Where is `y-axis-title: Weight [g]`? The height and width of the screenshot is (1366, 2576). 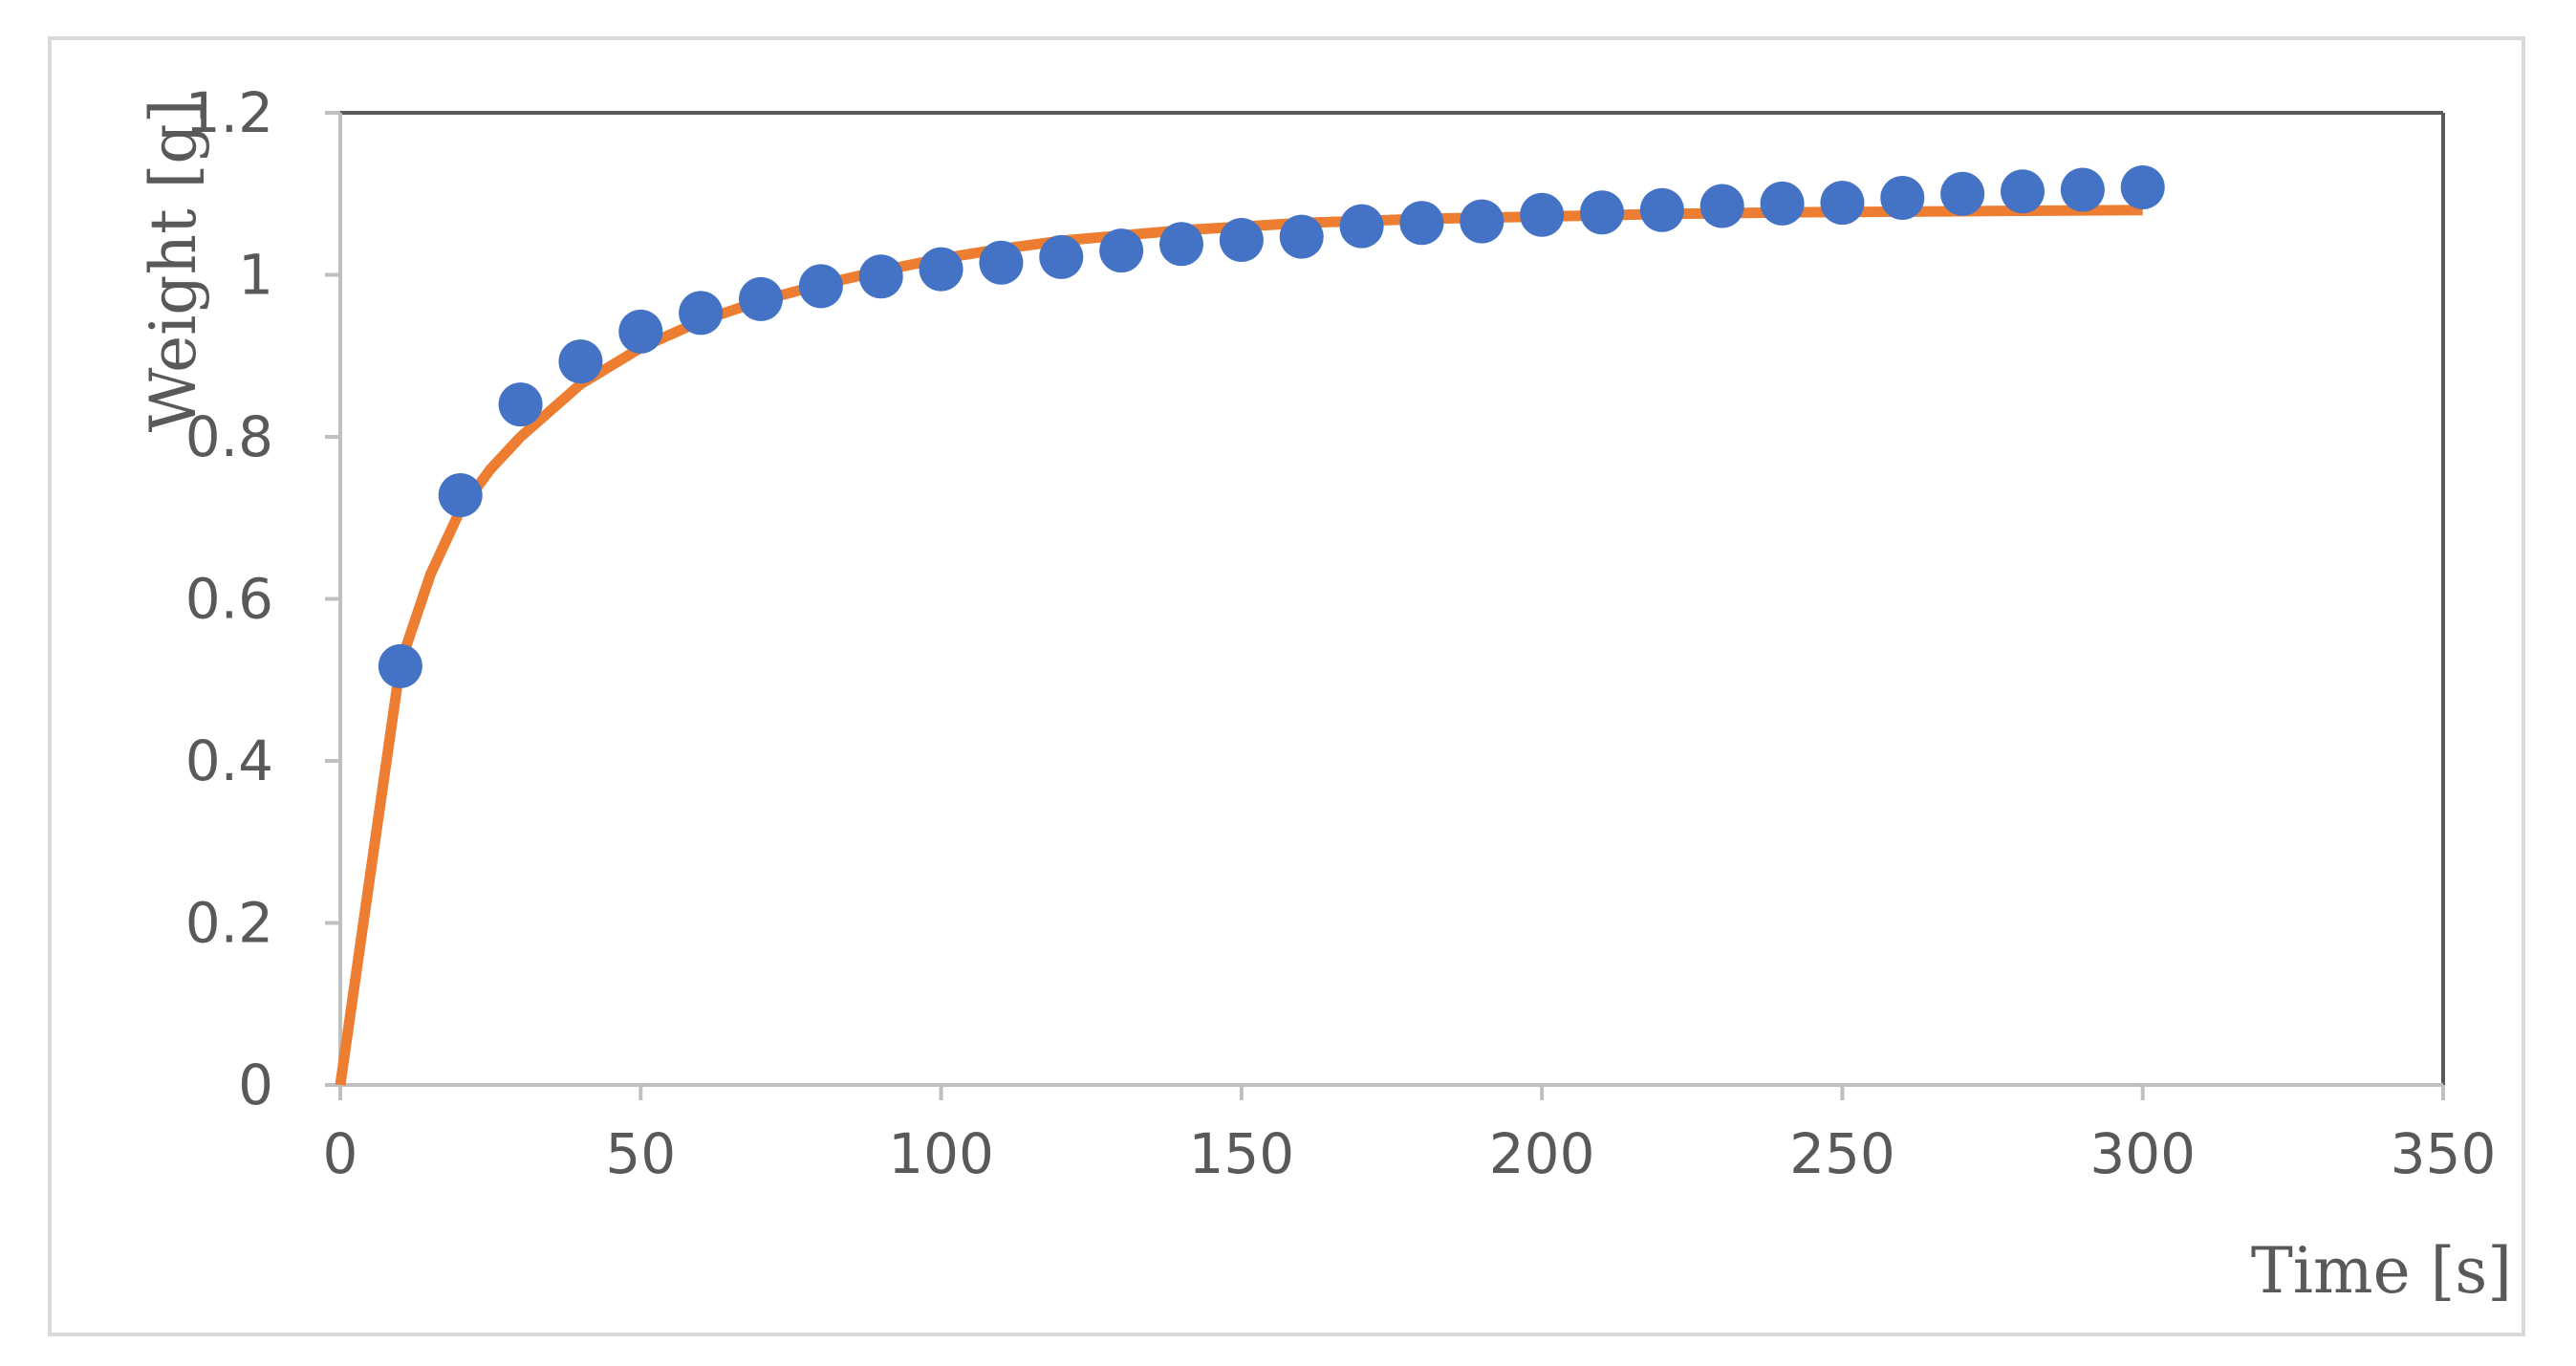 y-axis-title: Weight [g] is located at coordinates (173, 266).